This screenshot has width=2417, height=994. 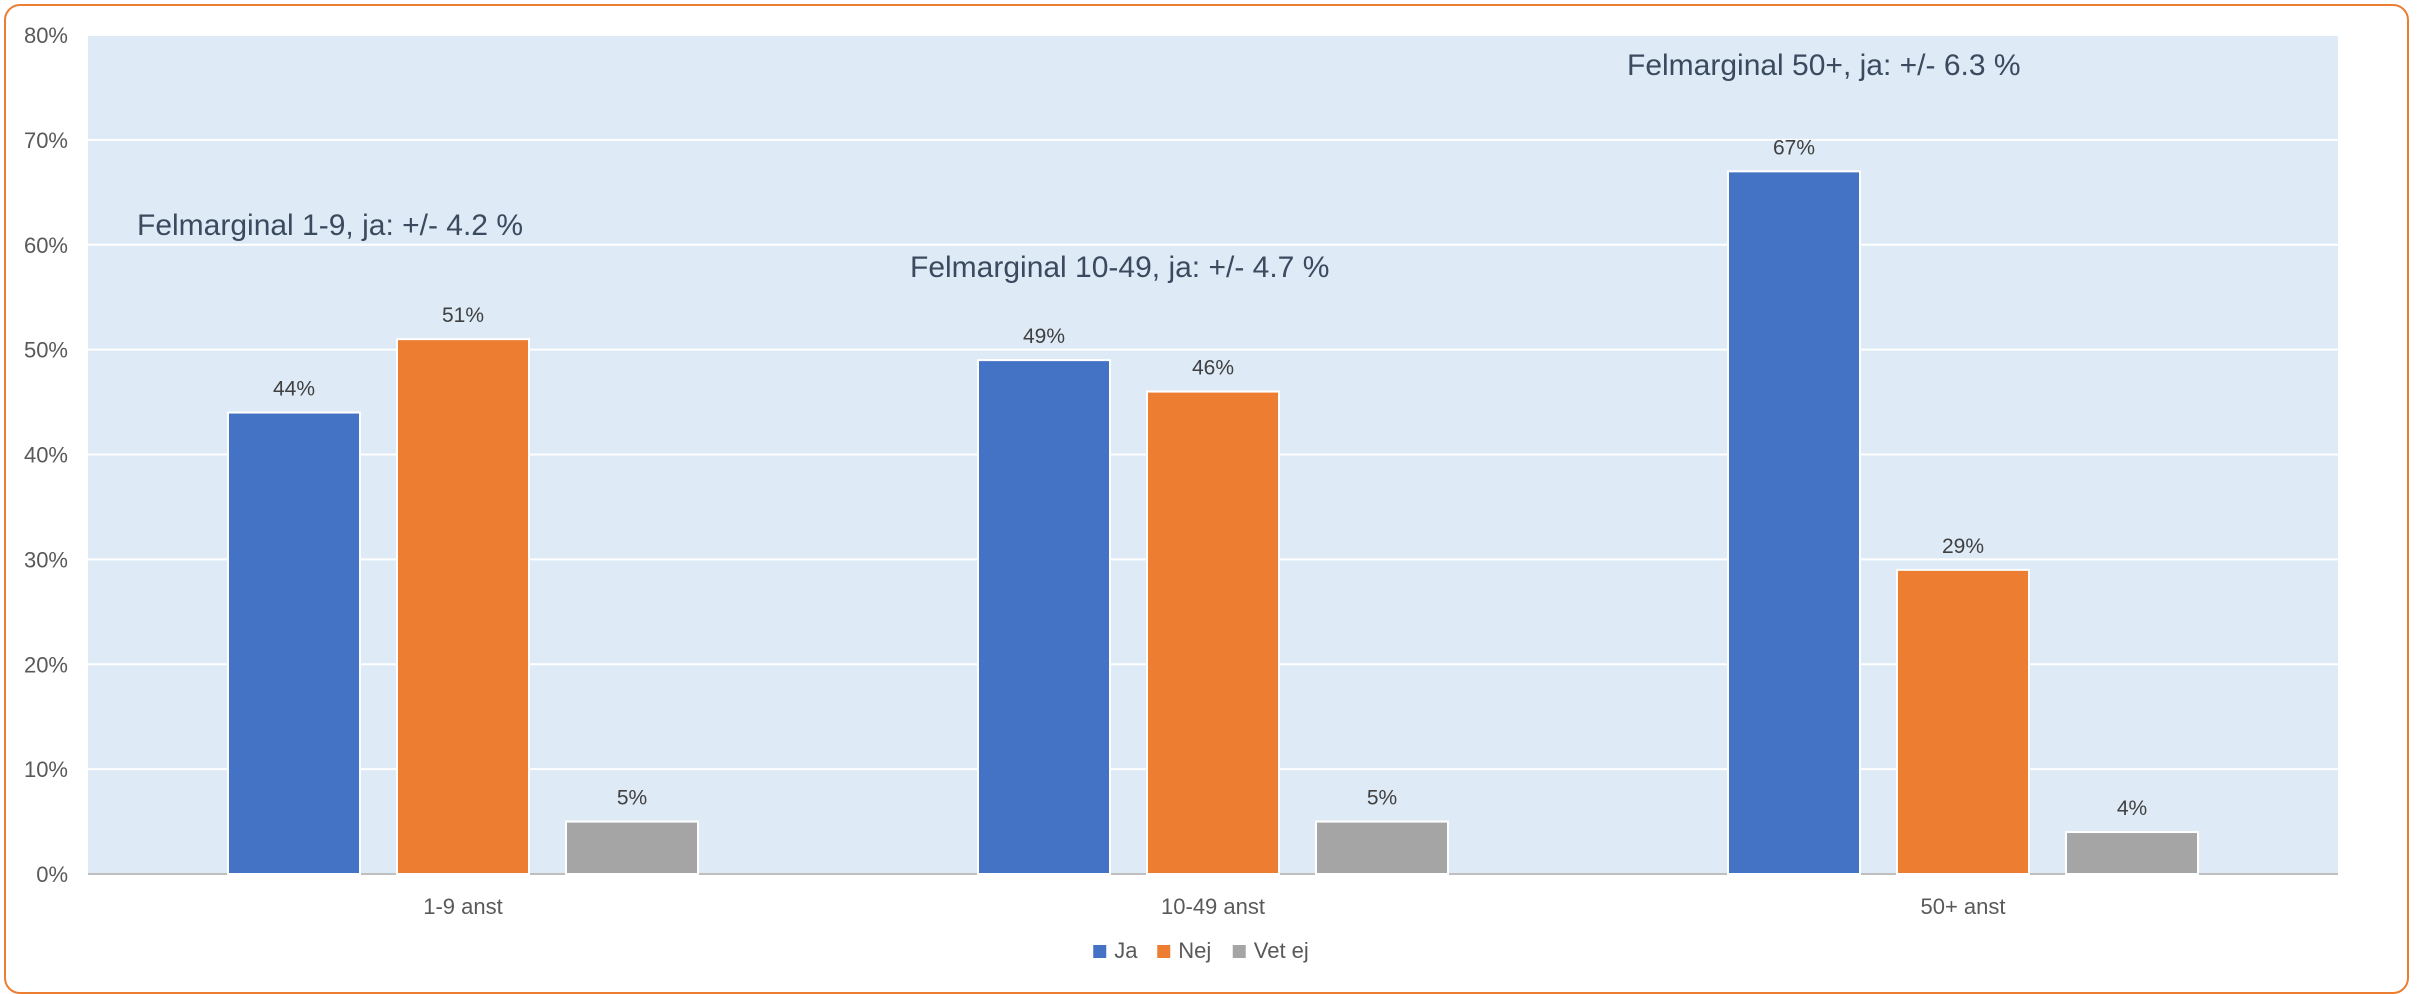 What do you see at coordinates (1794, 147) in the screenshot?
I see `data-label: 67%` at bounding box center [1794, 147].